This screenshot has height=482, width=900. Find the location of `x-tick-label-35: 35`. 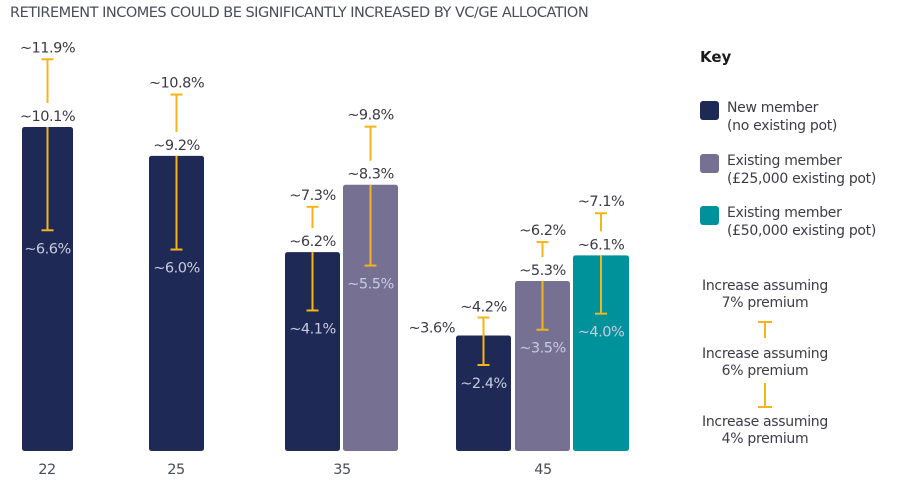

x-tick-label-35: 35 is located at coordinates (341, 470).